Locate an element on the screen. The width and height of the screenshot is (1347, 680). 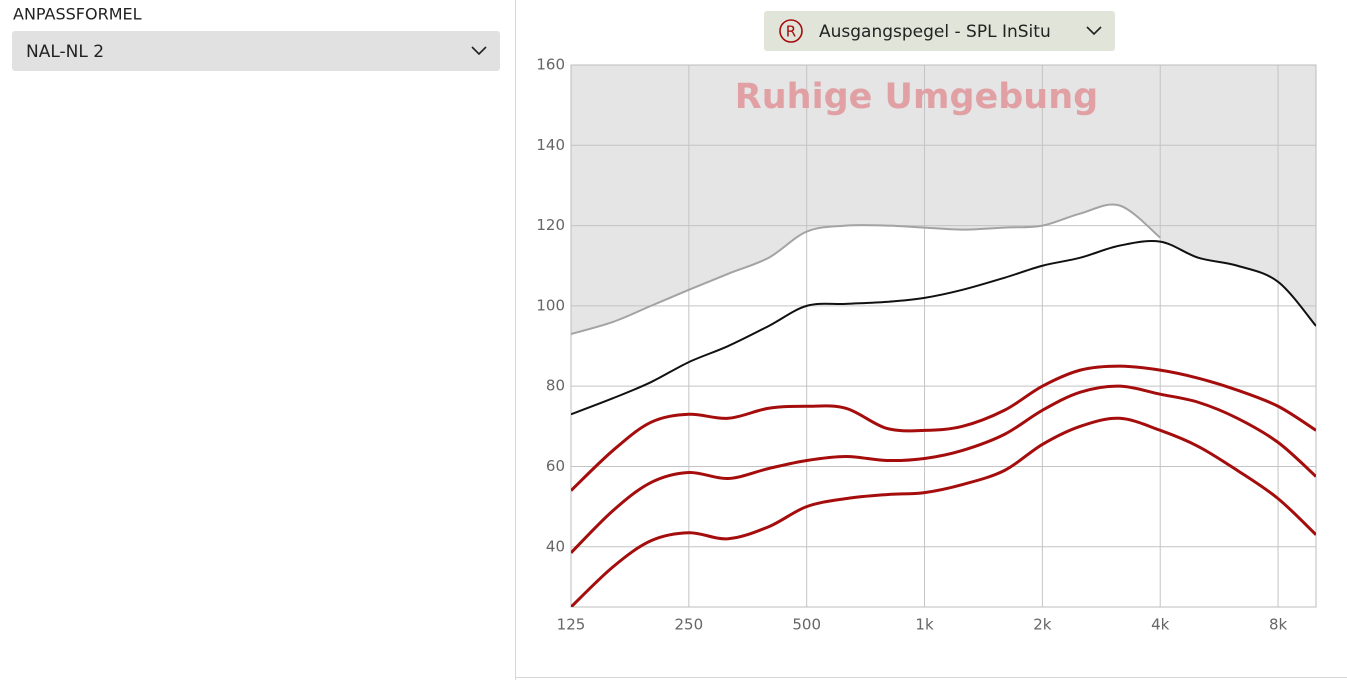
y-tick-label: 40 is located at coordinates (555, 546).